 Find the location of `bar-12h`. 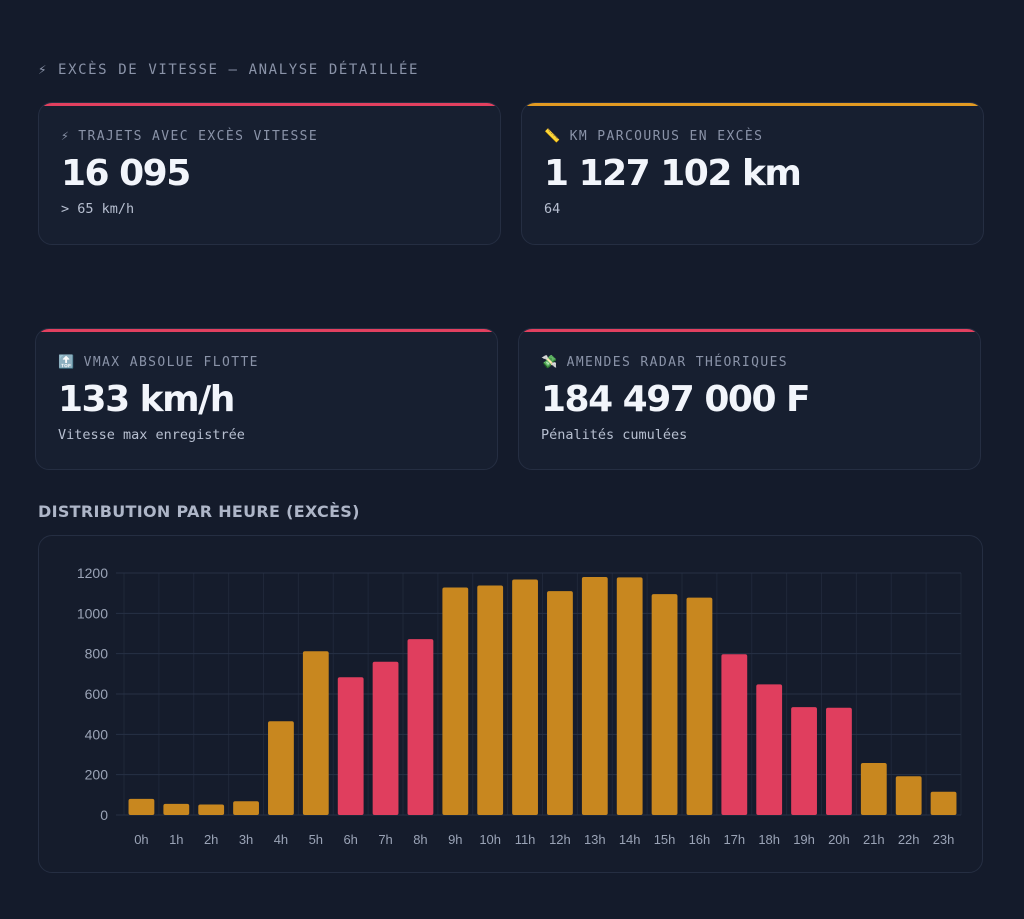

bar-12h is located at coordinates (560, 703).